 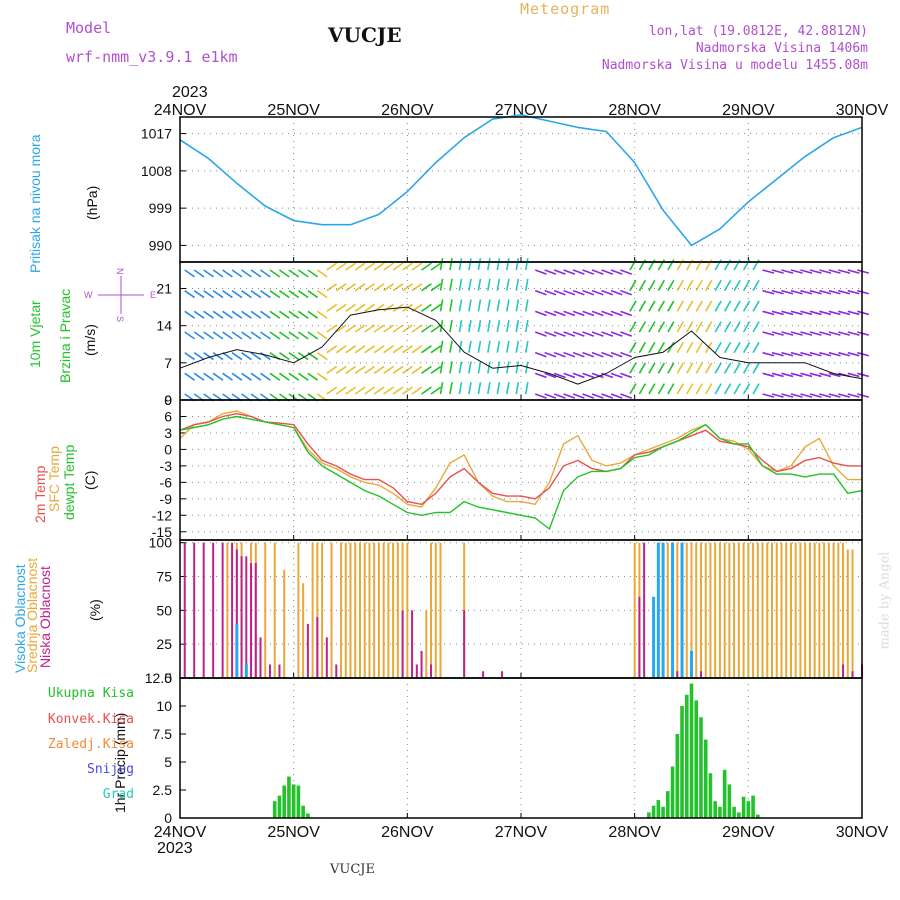 I want to click on cloud-high-bar, so click(x=246, y=671).